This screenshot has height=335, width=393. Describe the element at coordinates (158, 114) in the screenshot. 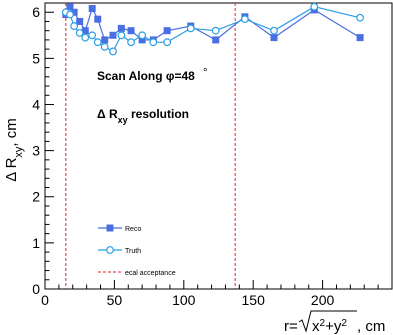

I see `resolution-annotation-tail: resolution` at that location.